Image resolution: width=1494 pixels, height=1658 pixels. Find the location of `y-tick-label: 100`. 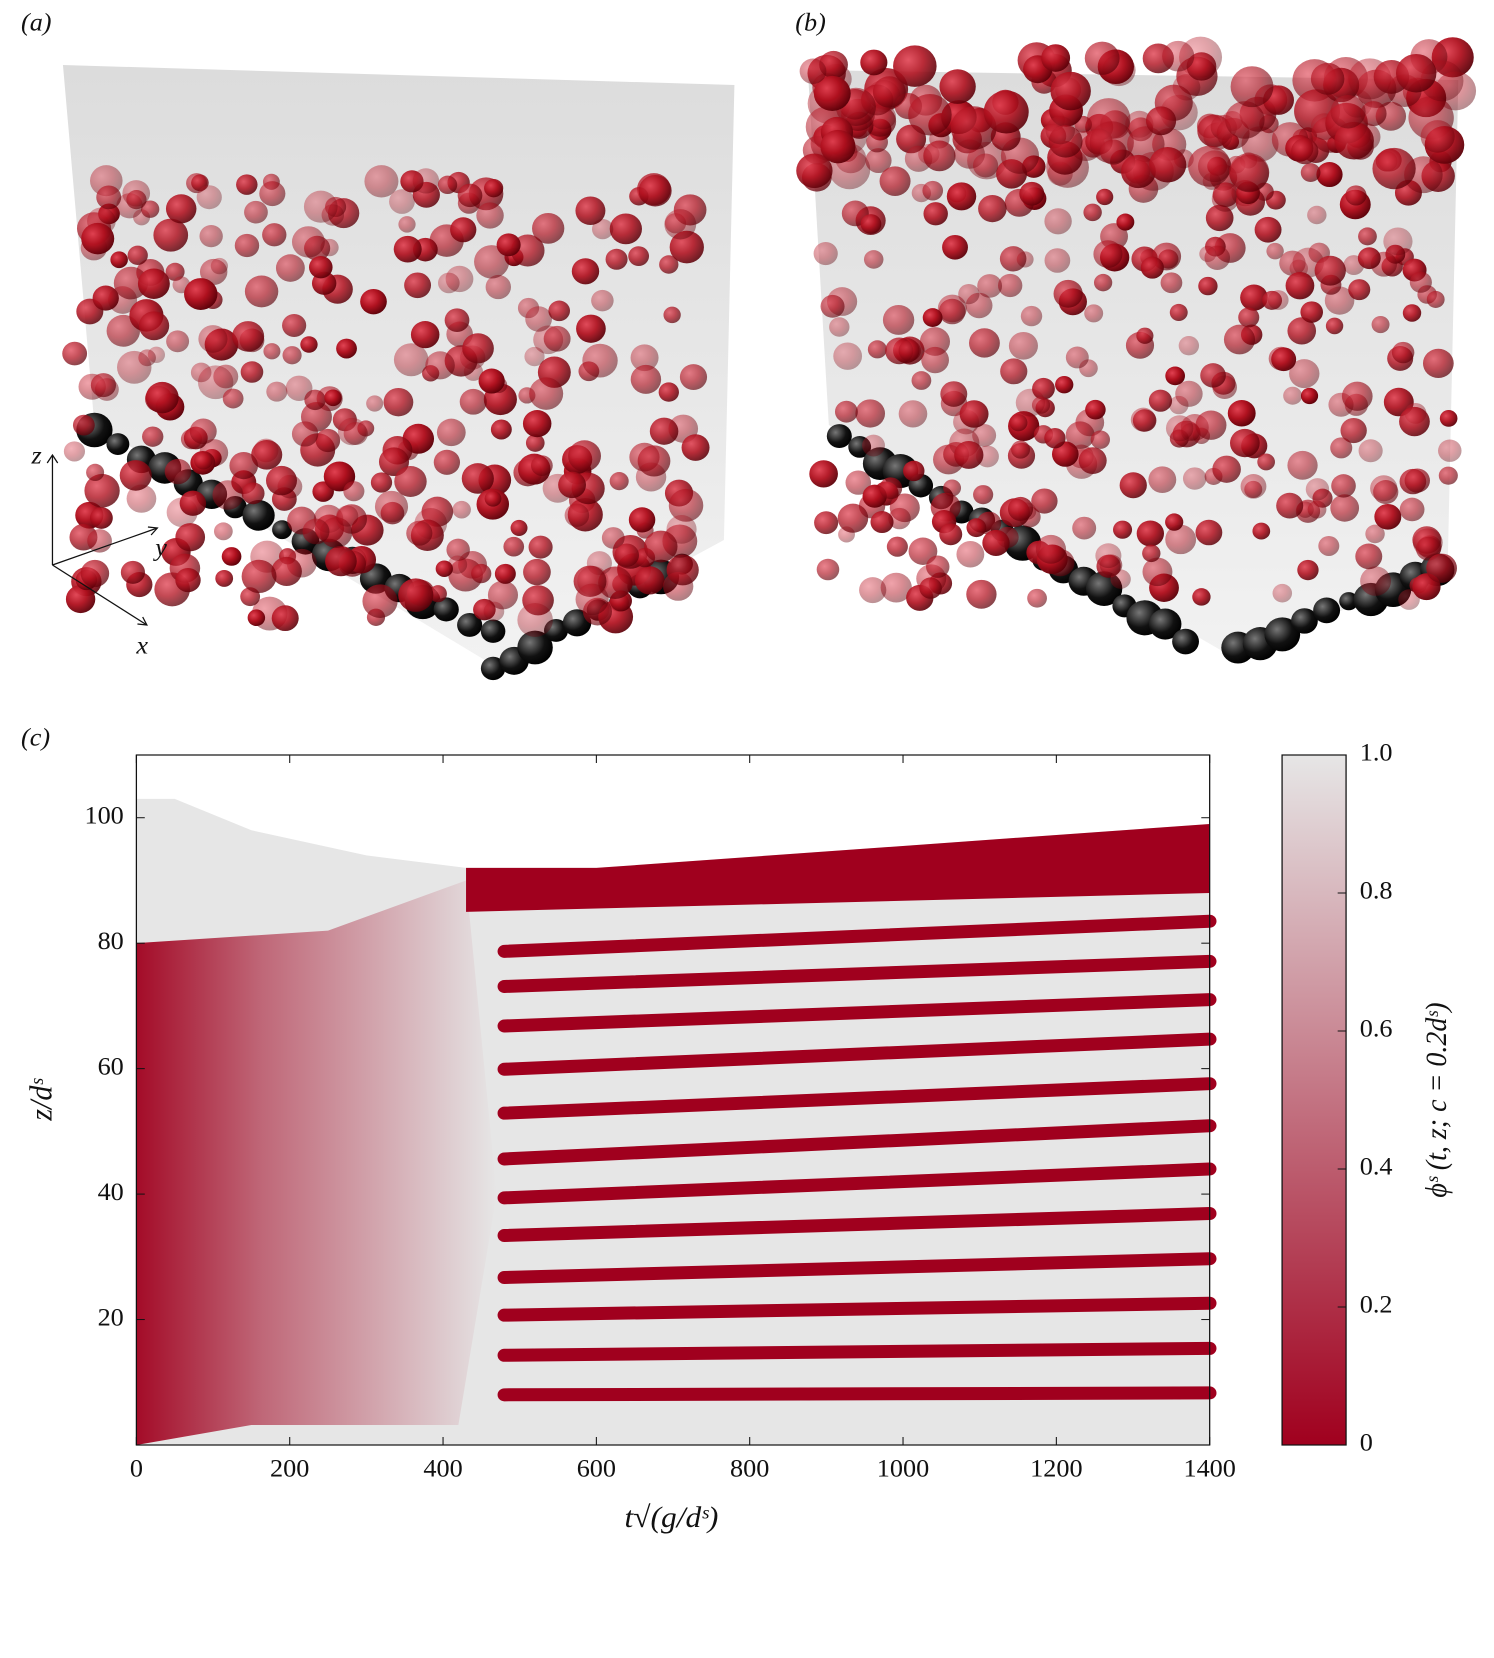

y-tick-label: 100 is located at coordinates (103, 815).